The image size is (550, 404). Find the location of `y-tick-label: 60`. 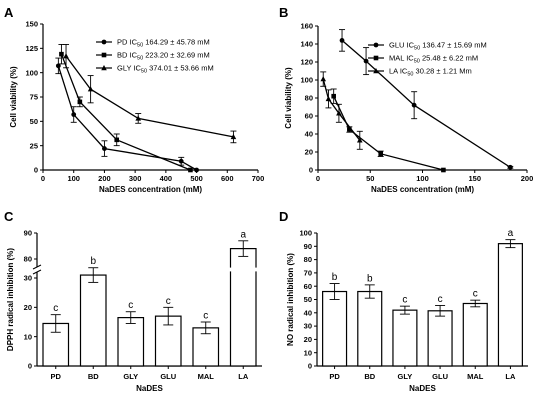

y-tick-label: 60 is located at coordinates (308, 286).